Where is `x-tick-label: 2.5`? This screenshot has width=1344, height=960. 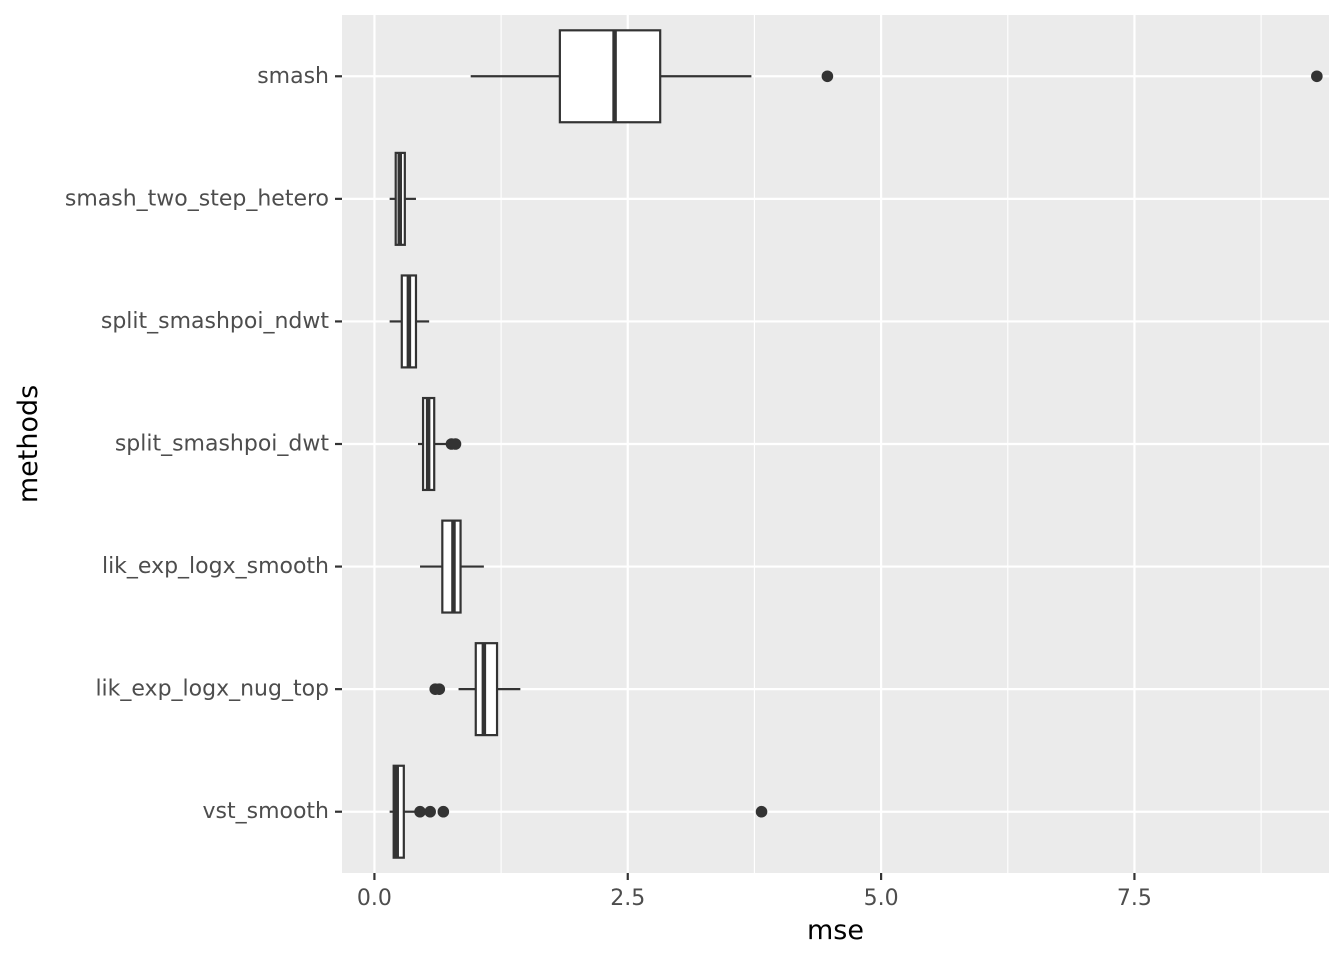 x-tick-label: 2.5 is located at coordinates (627, 898).